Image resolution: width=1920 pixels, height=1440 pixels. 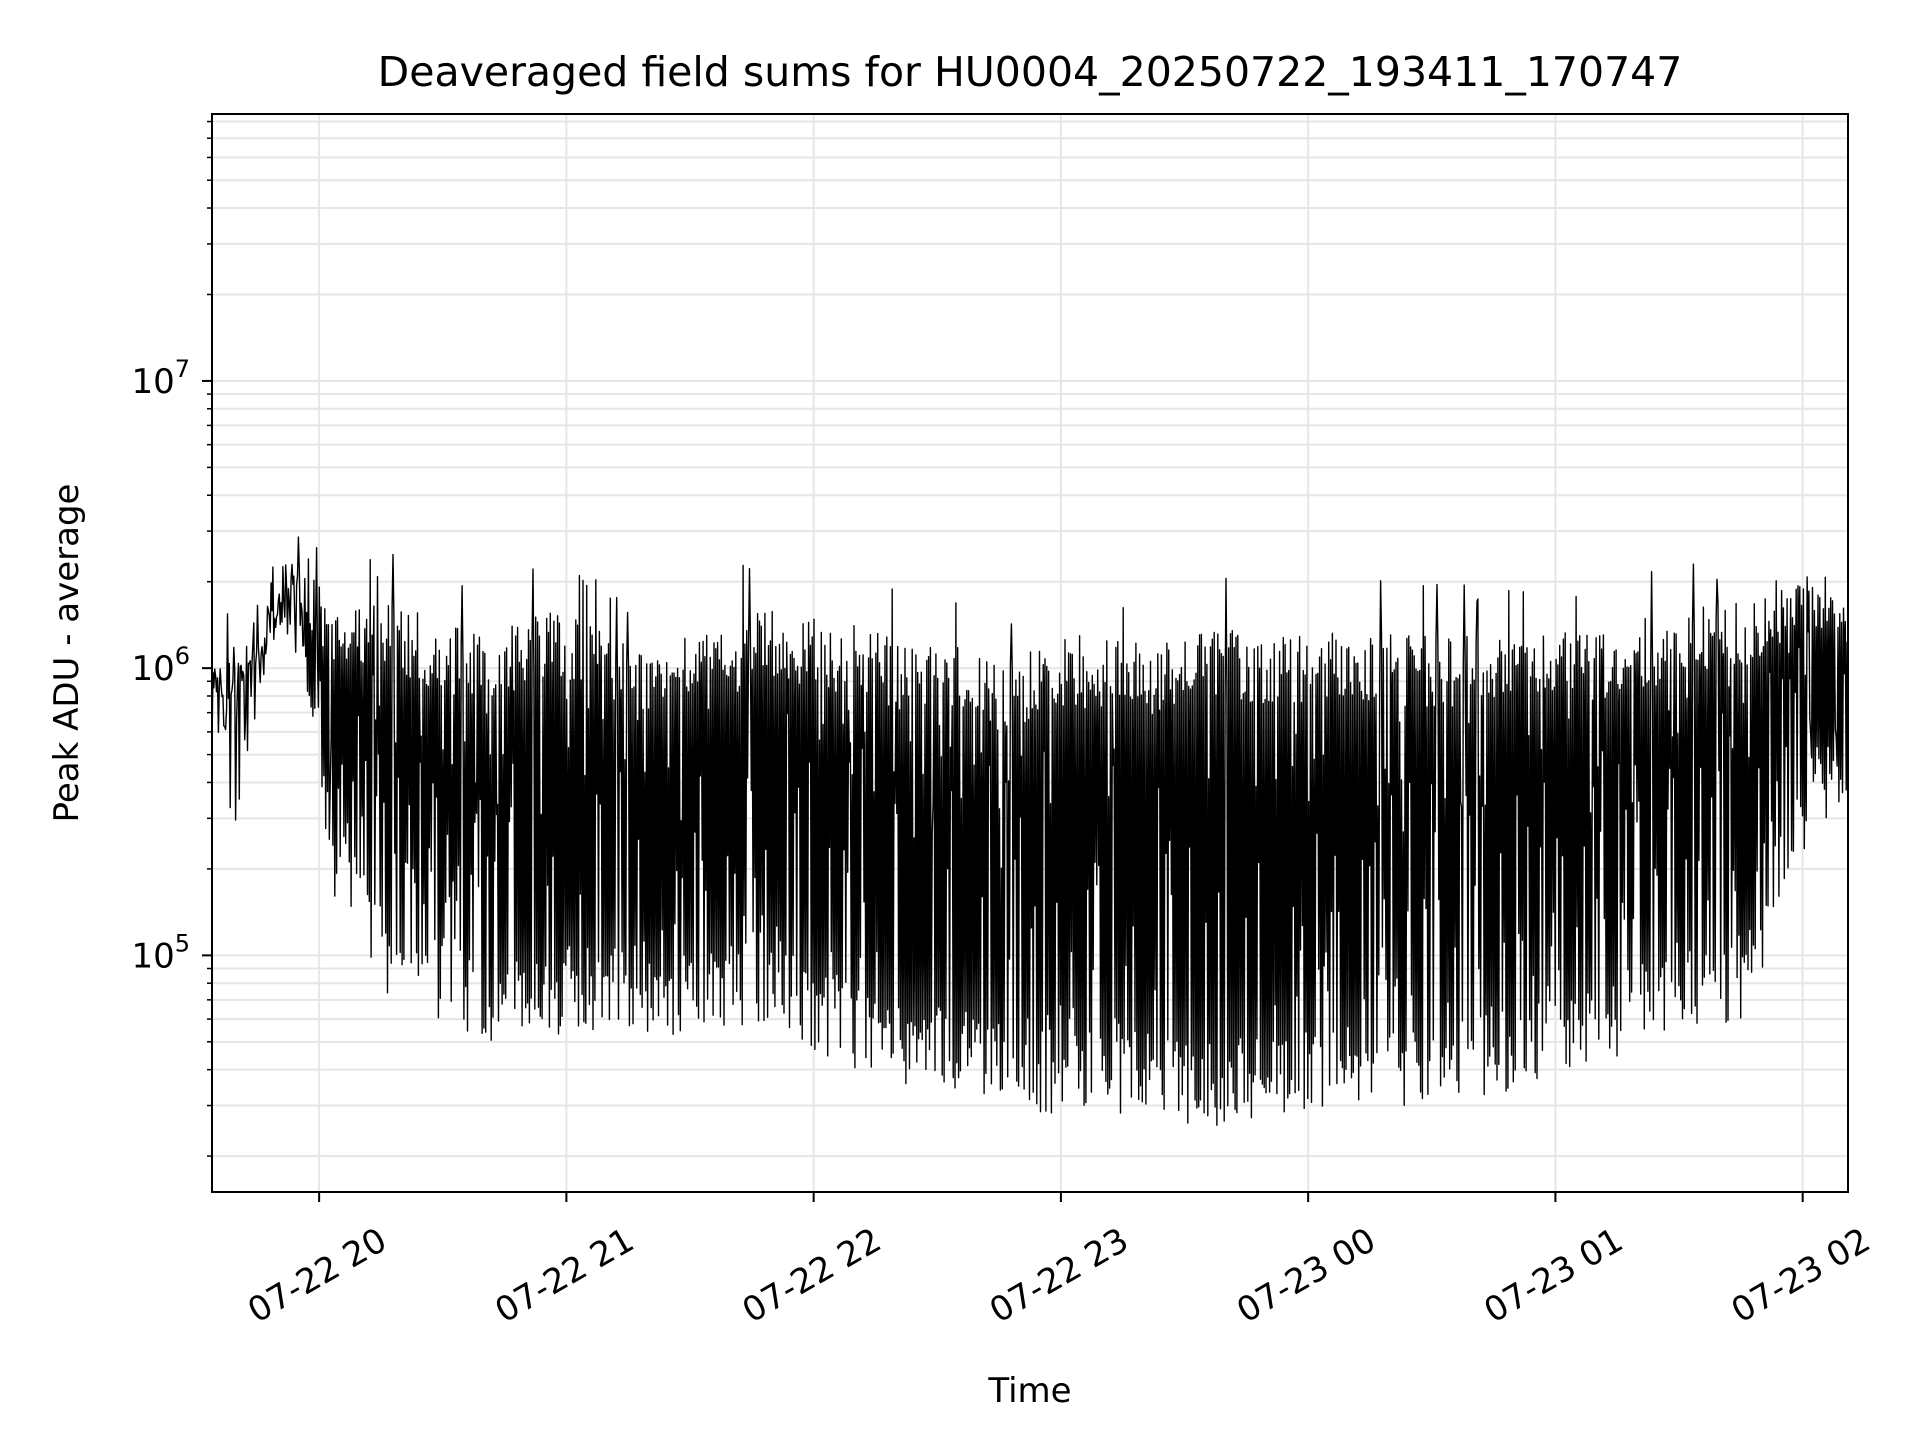 I want to click on y-axis-label: Peak ADU - average, so click(x=67, y=653).